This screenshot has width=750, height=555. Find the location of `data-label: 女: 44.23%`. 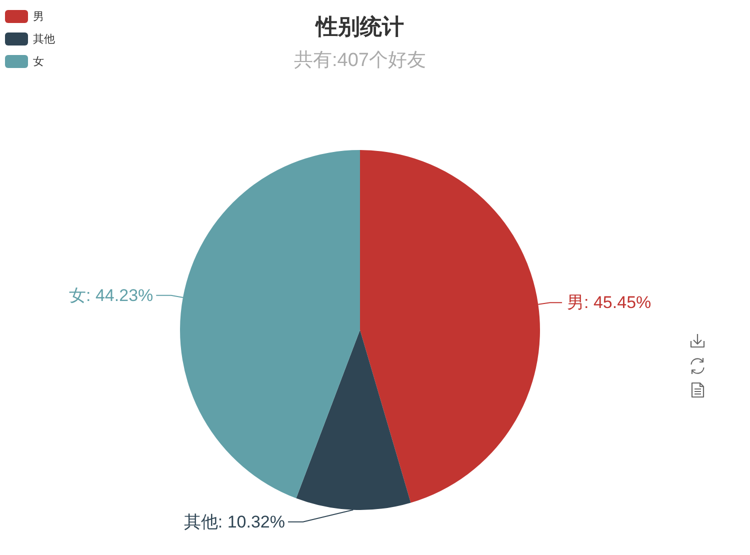

data-label: 女: 44.23% is located at coordinates (111, 295).